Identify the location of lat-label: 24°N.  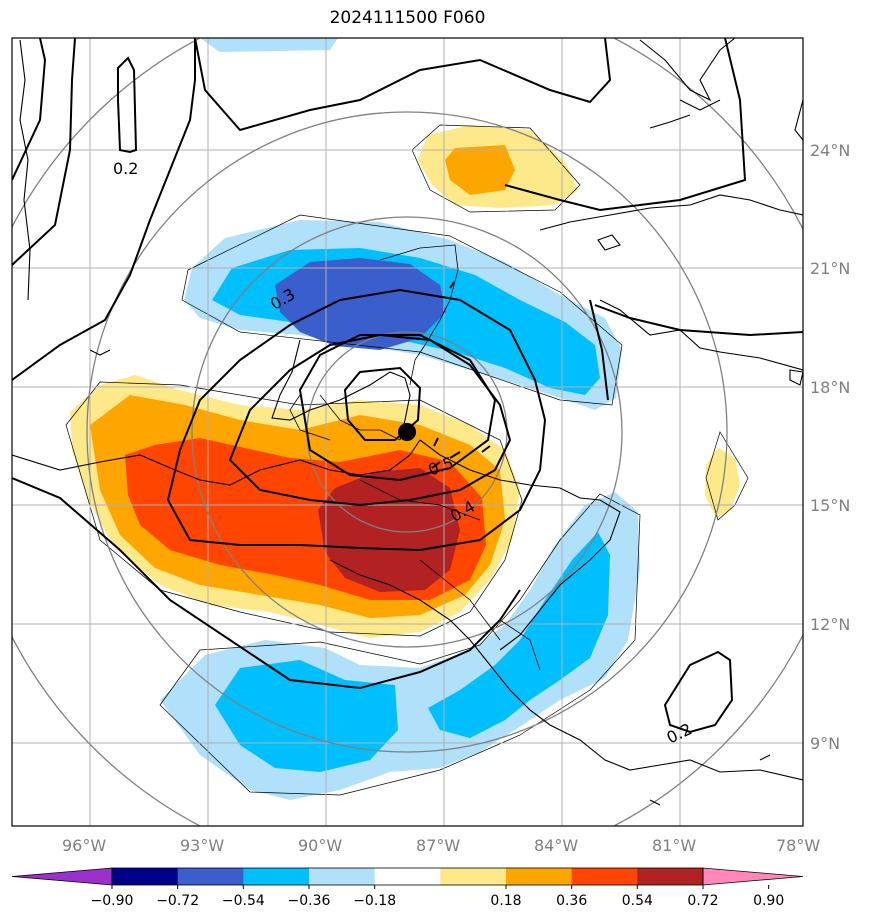
(830, 150).